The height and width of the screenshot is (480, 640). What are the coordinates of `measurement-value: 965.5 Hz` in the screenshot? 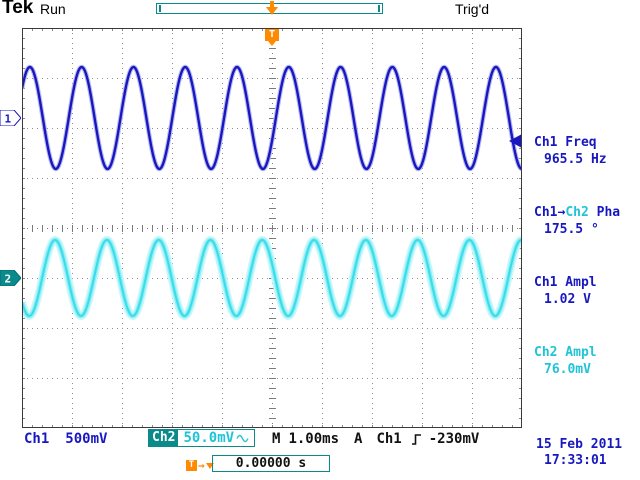 It's located at (575, 159).